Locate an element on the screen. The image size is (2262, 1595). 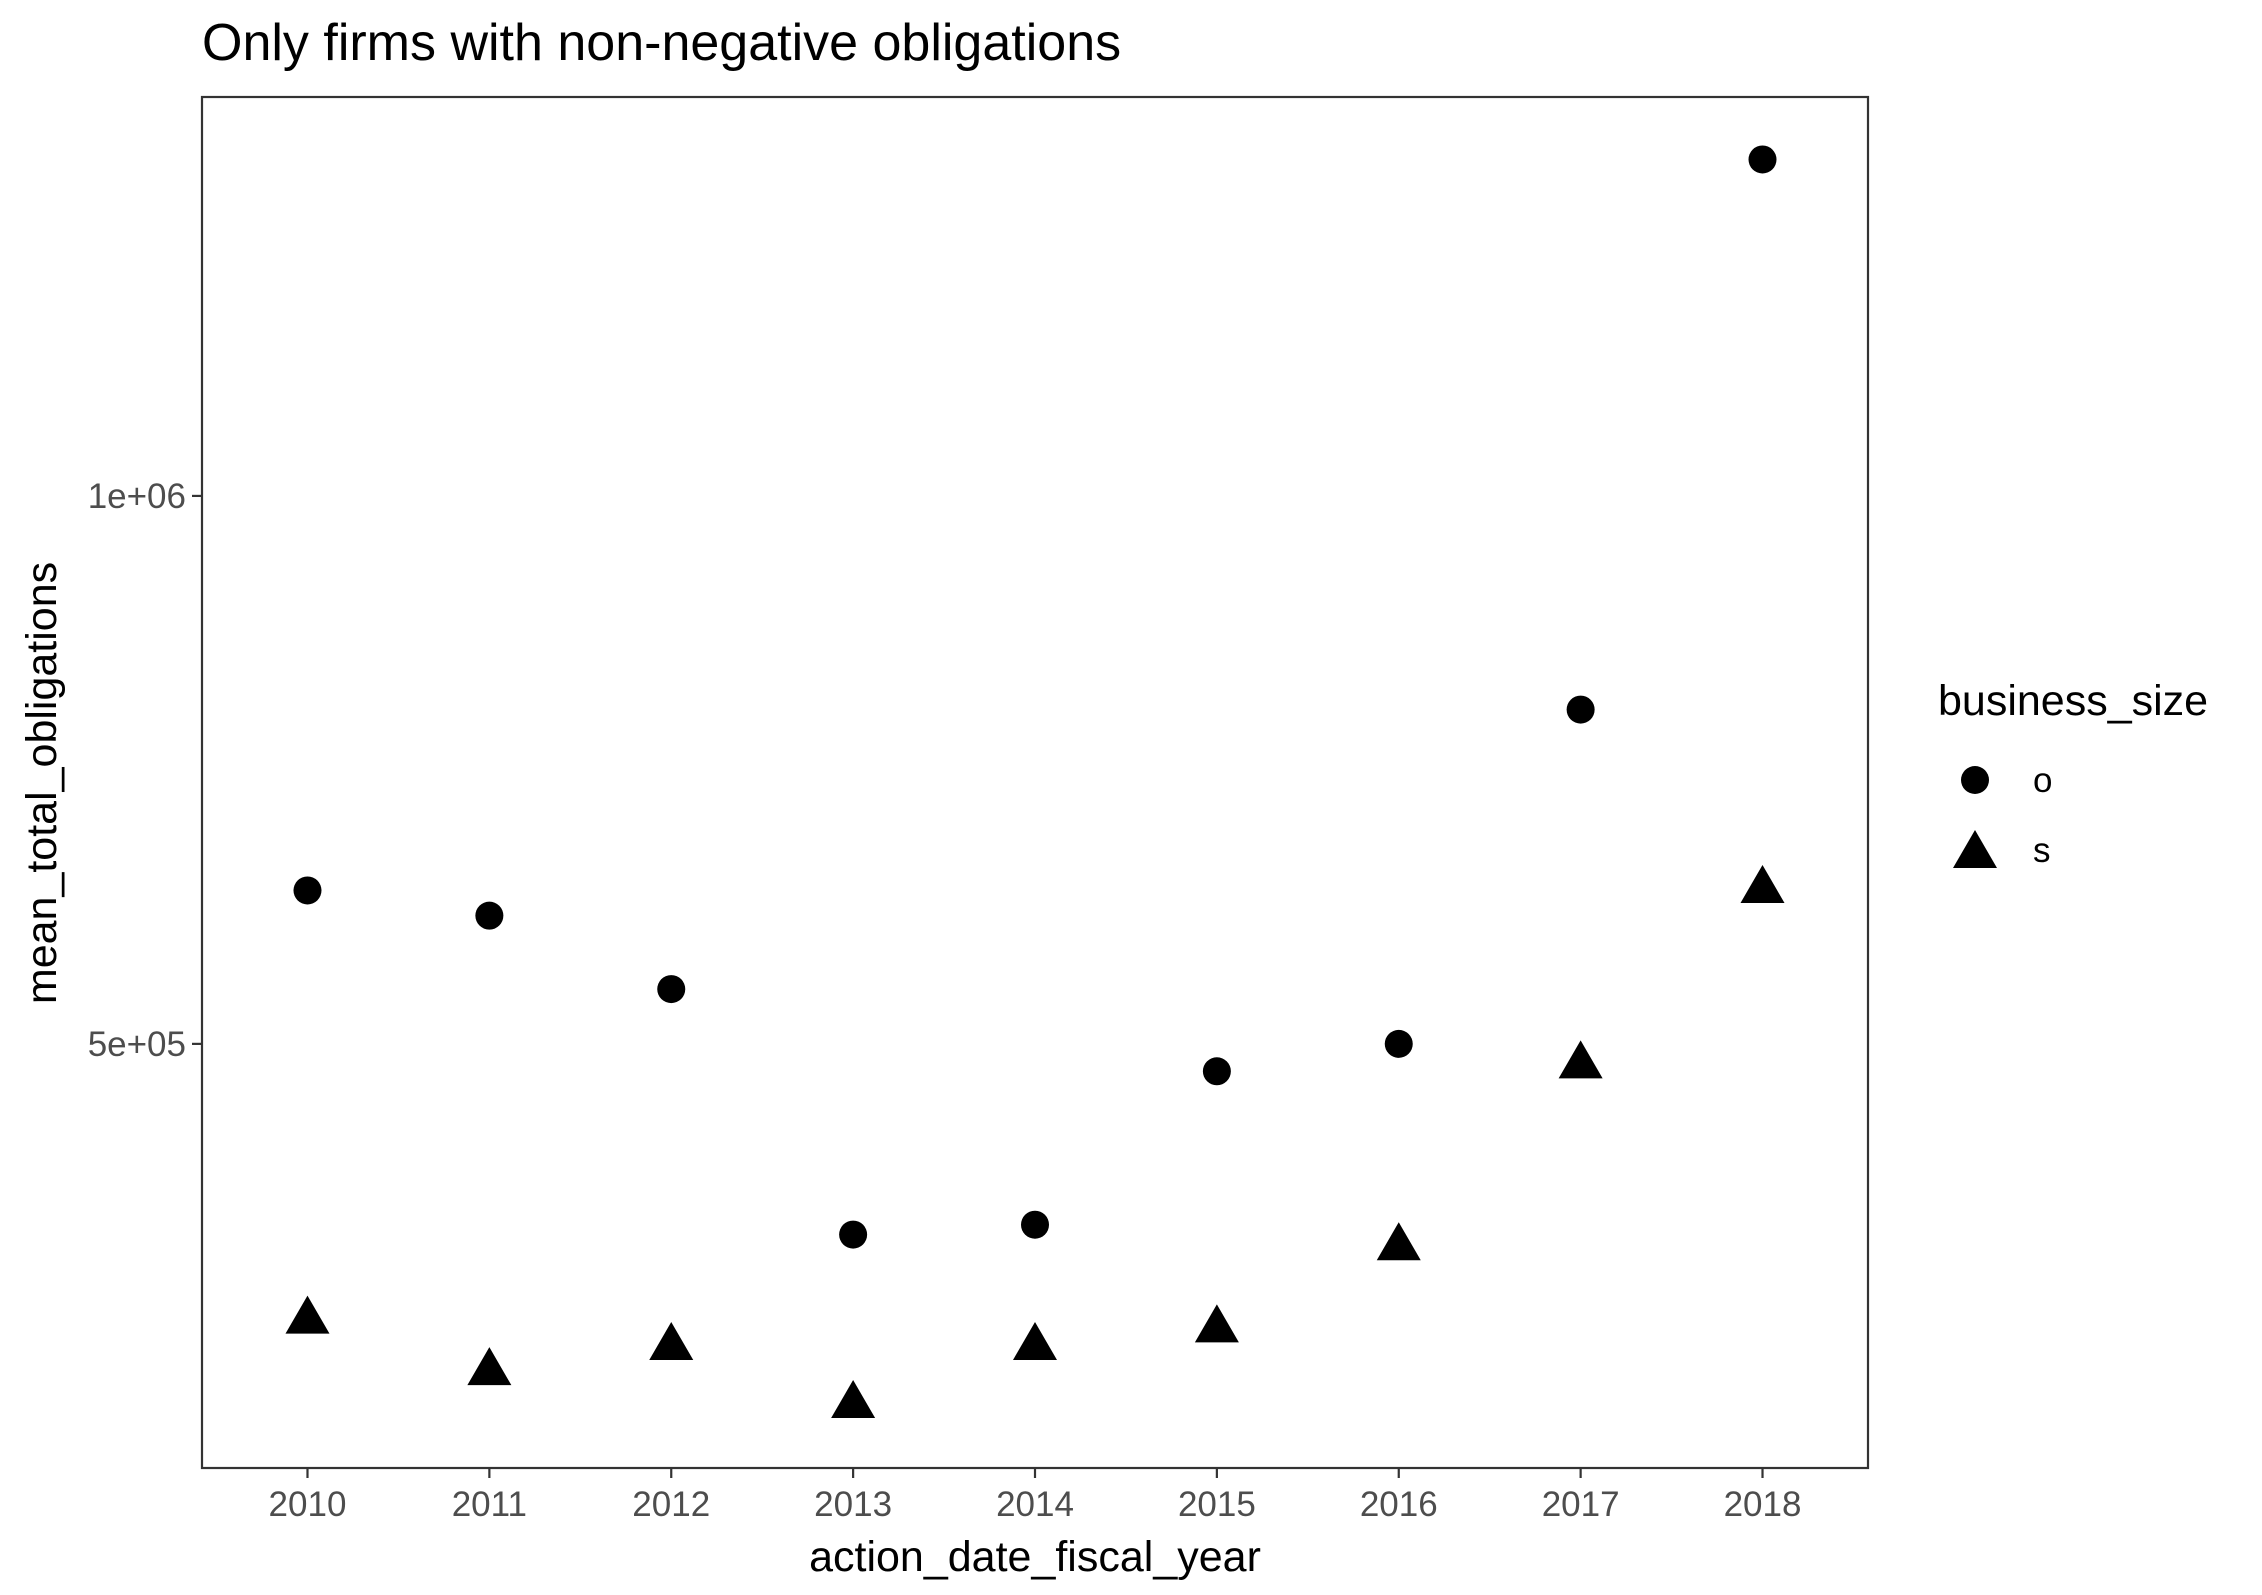
legend-title: business_size is located at coordinates (2073, 701).